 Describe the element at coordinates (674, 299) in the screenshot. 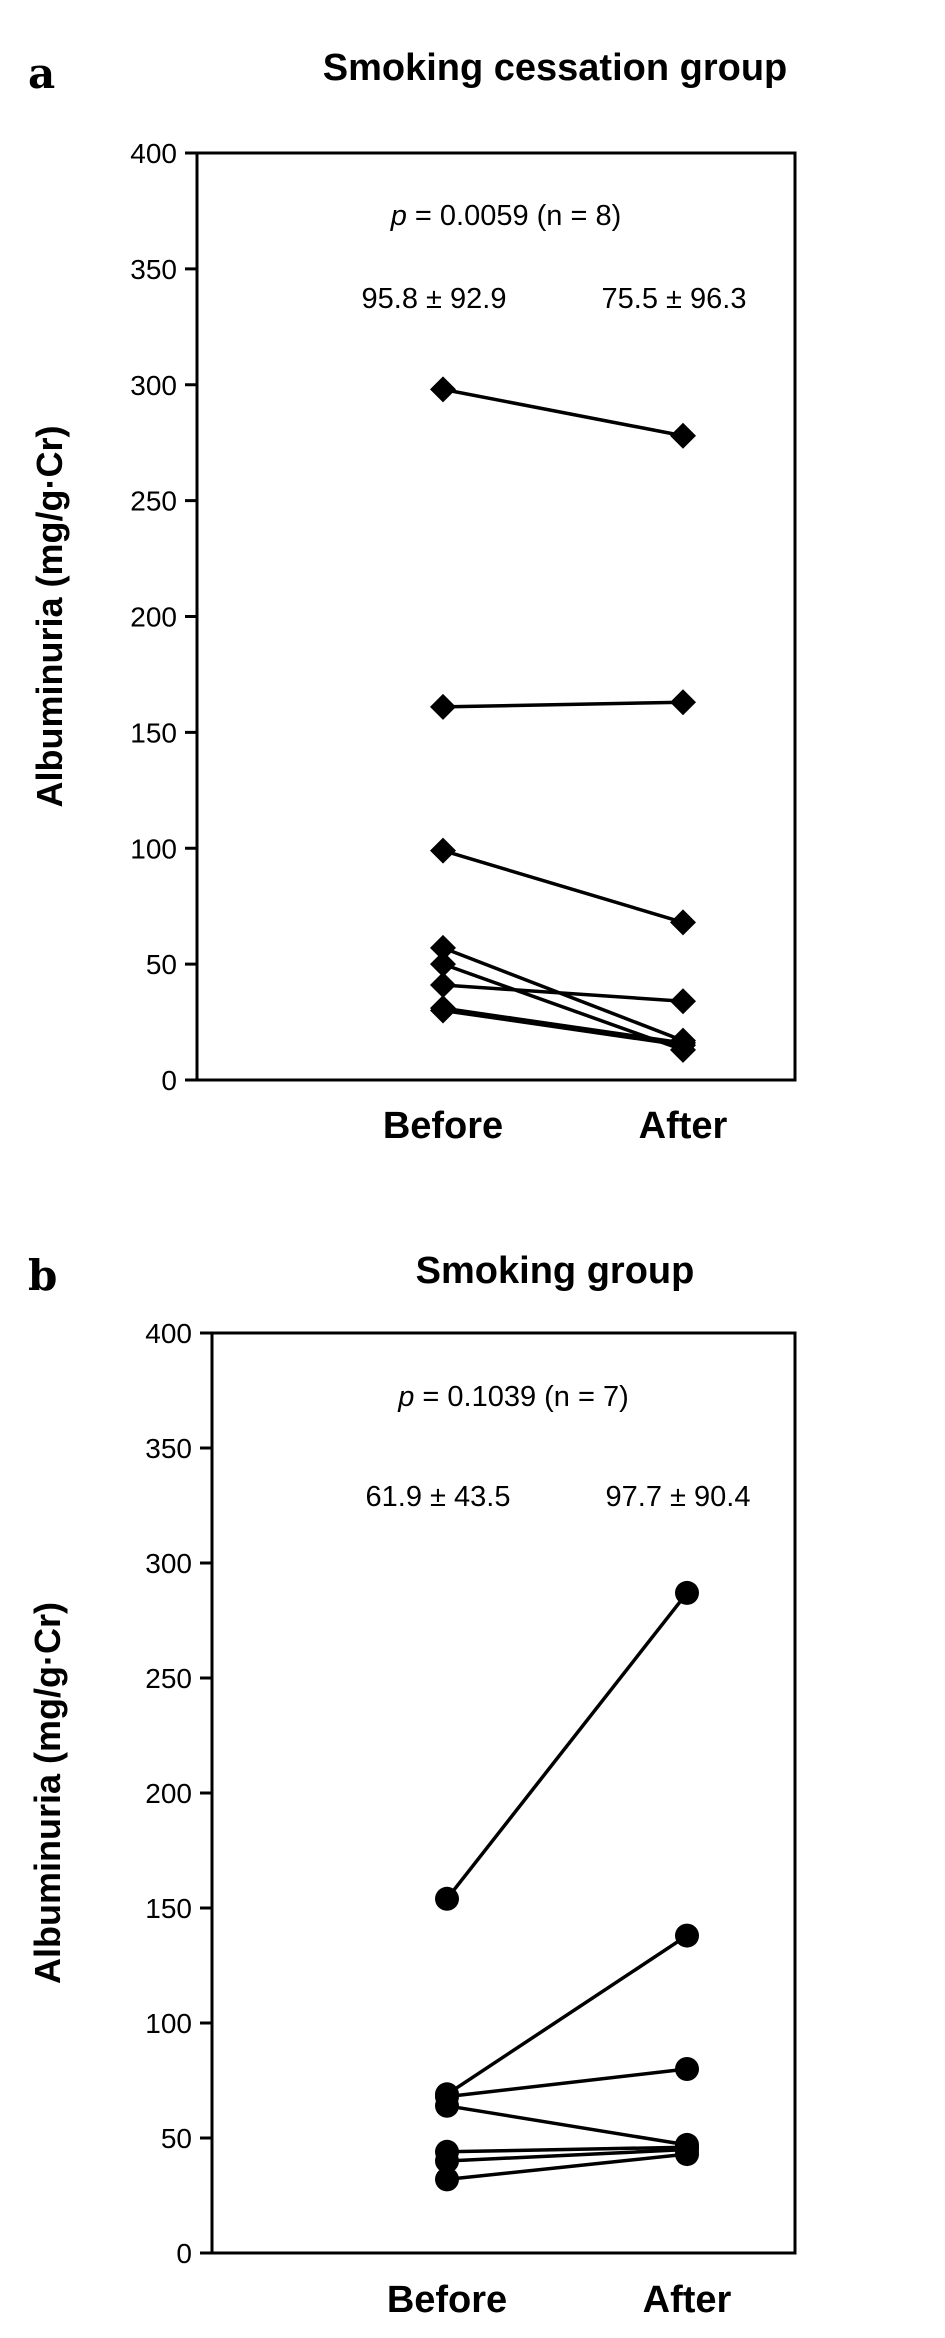

I see `stat-annotation: 75.5 ± 96.3` at that location.